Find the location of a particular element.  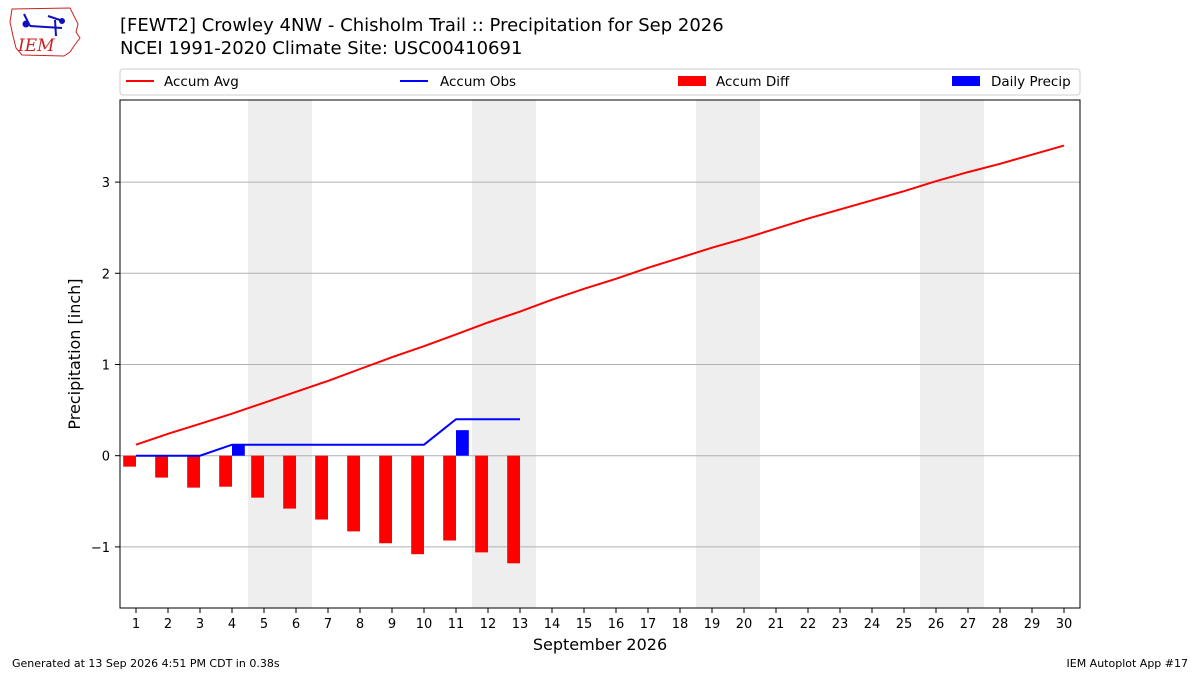

x-tick-label-26: 26 is located at coordinates (936, 624).